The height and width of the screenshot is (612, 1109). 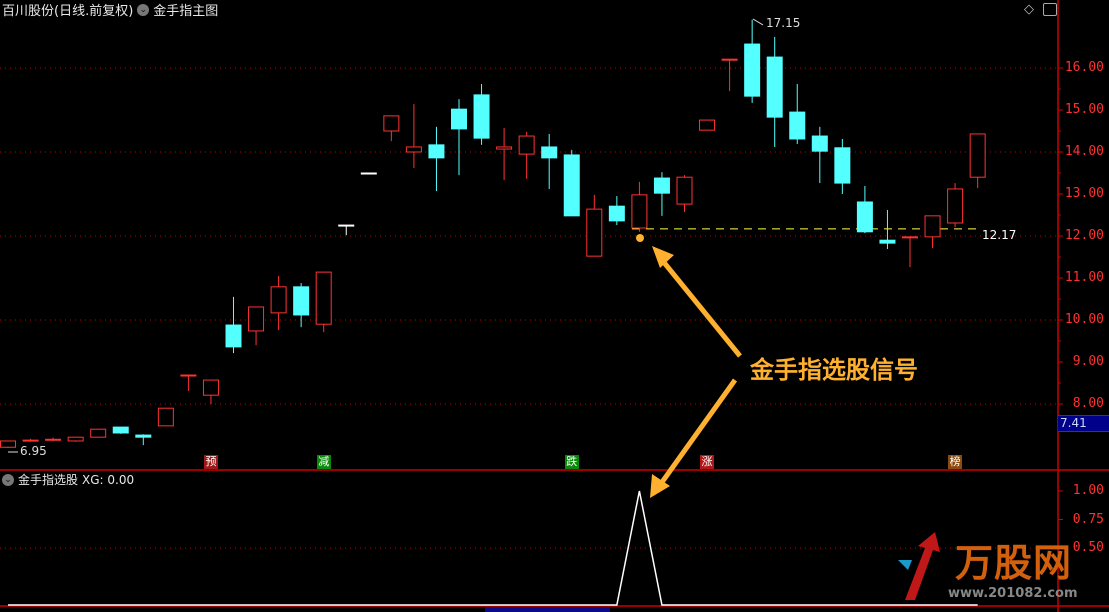 What do you see at coordinates (1050, 9) in the screenshot?
I see `panel-toggle-icon` at bounding box center [1050, 9].